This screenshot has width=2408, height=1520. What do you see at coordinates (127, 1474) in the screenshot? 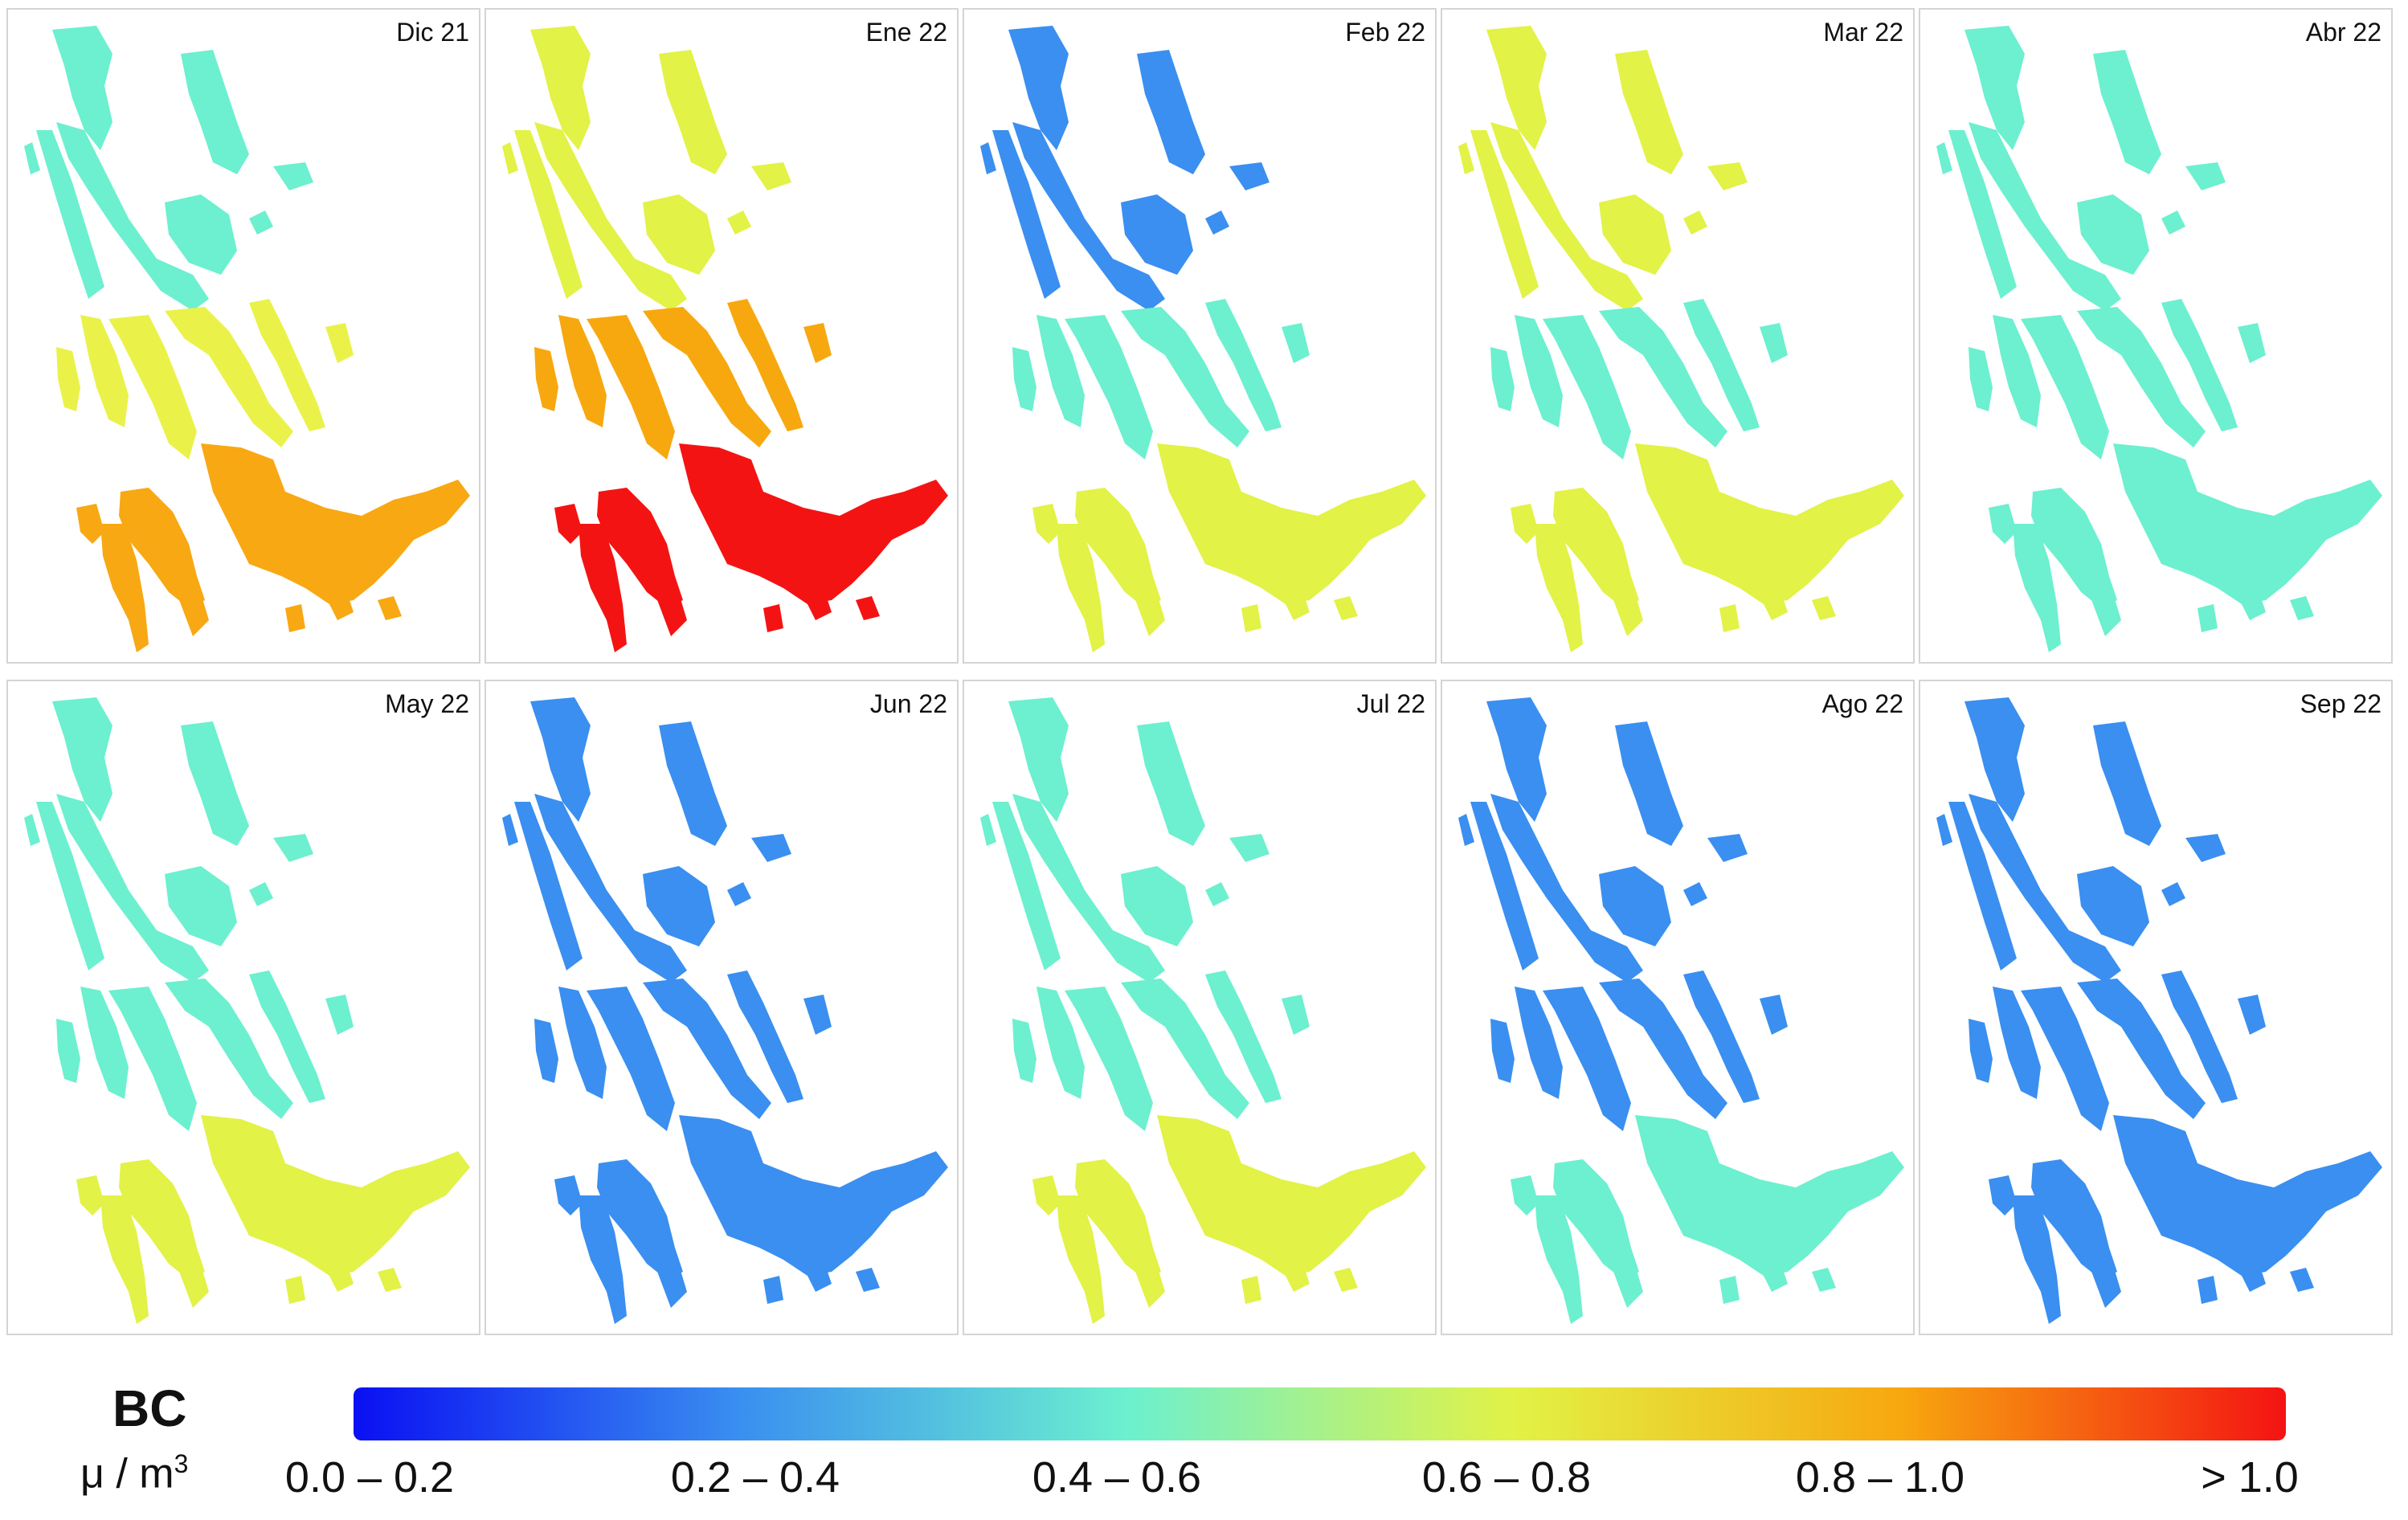
I see `legend-unit-base: μ / m` at bounding box center [127, 1474].